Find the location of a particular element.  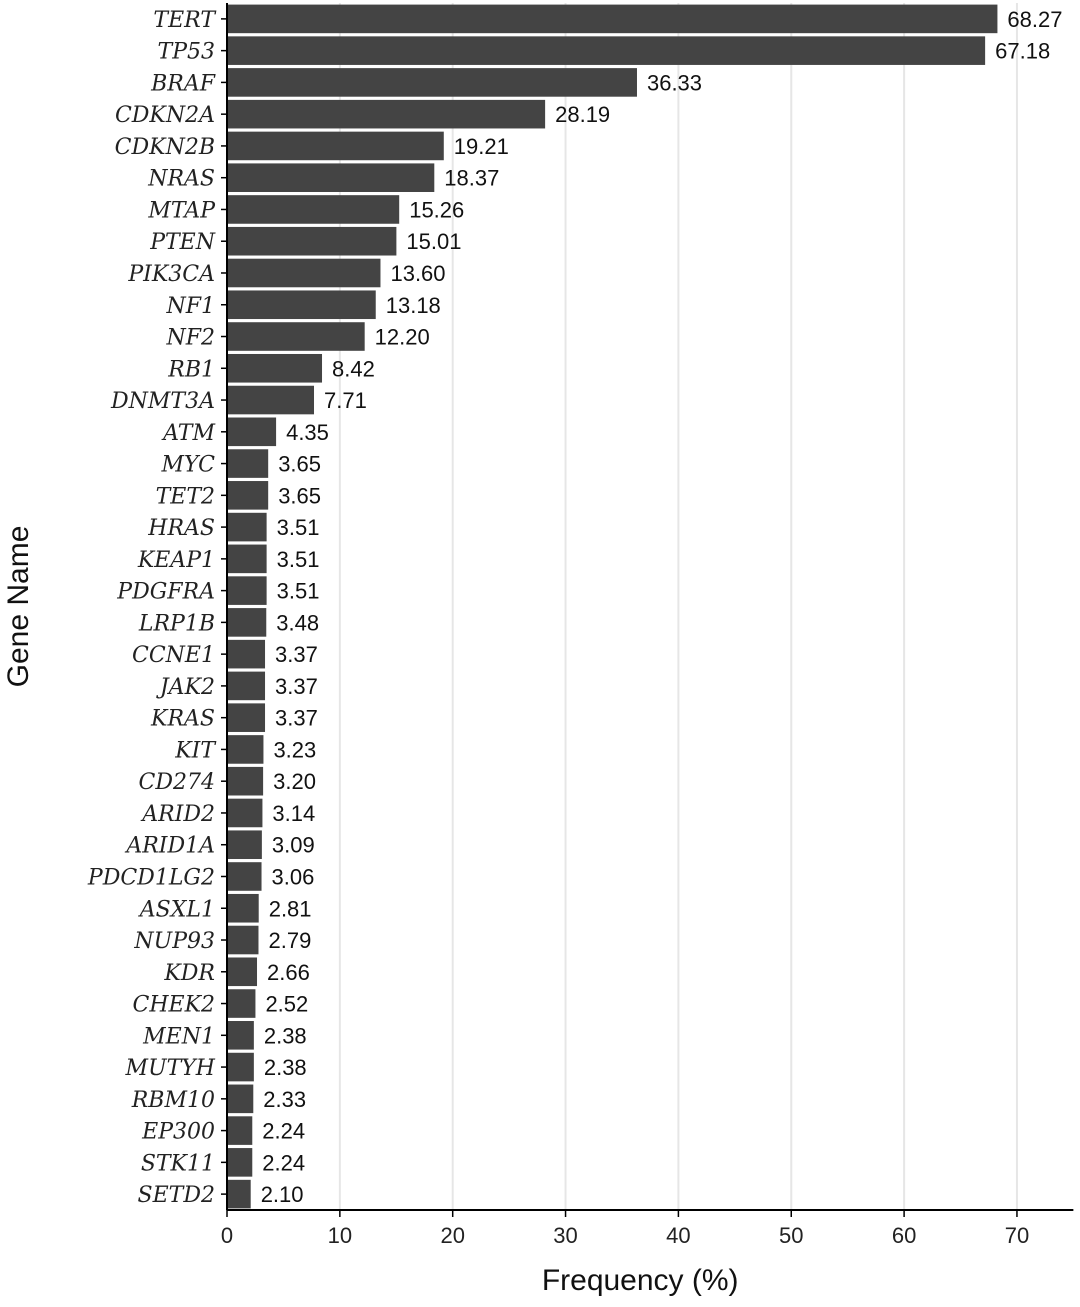

data-label: 18.37 is located at coordinates (471, 178).